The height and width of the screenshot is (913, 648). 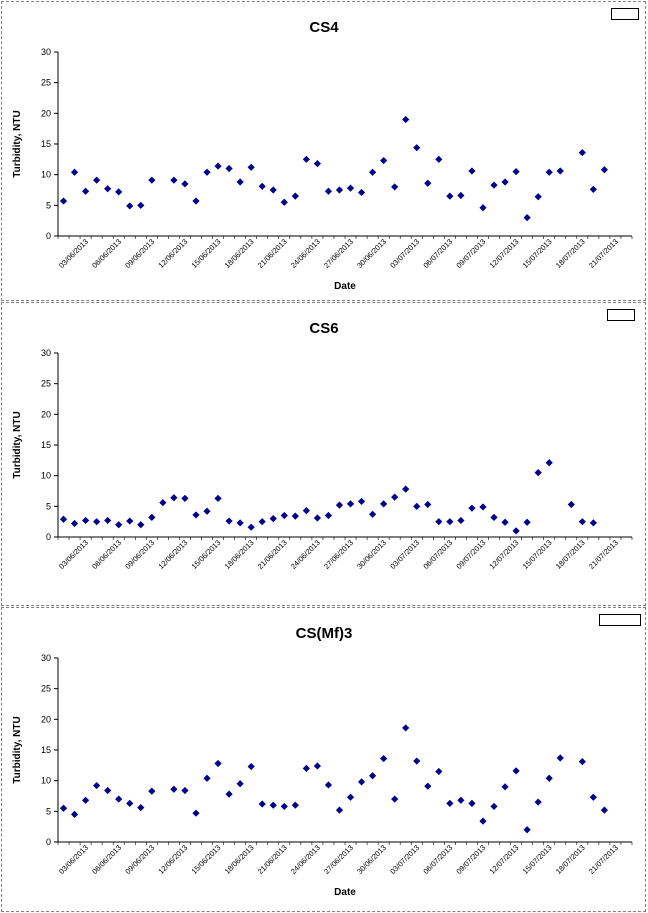 What do you see at coordinates (603, 253) in the screenshot?
I see `x-tick-label: 21/07/2013` at bounding box center [603, 253].